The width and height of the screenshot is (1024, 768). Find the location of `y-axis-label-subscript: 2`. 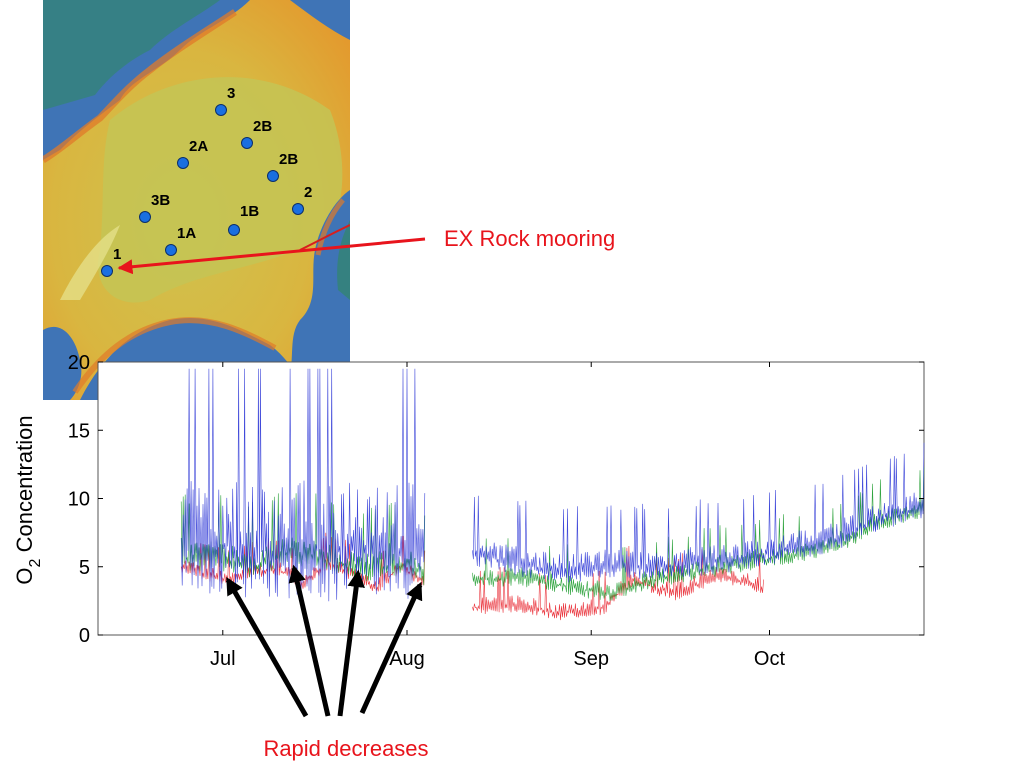

y-axis-label-subscript: 2 is located at coordinates (35, 562).